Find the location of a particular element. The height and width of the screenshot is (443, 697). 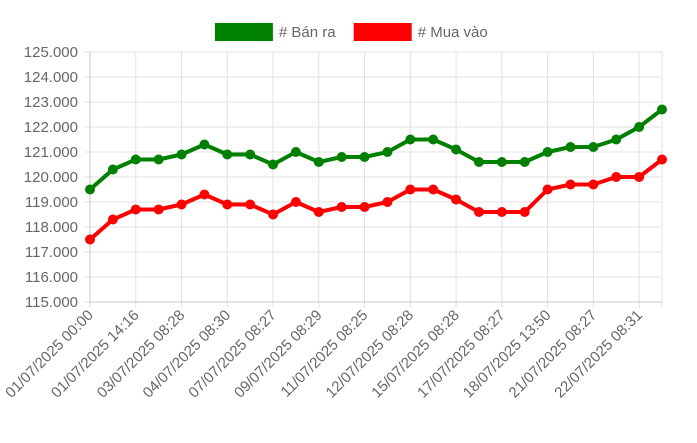

y-tick-label: 118.000 is located at coordinates (51, 227).